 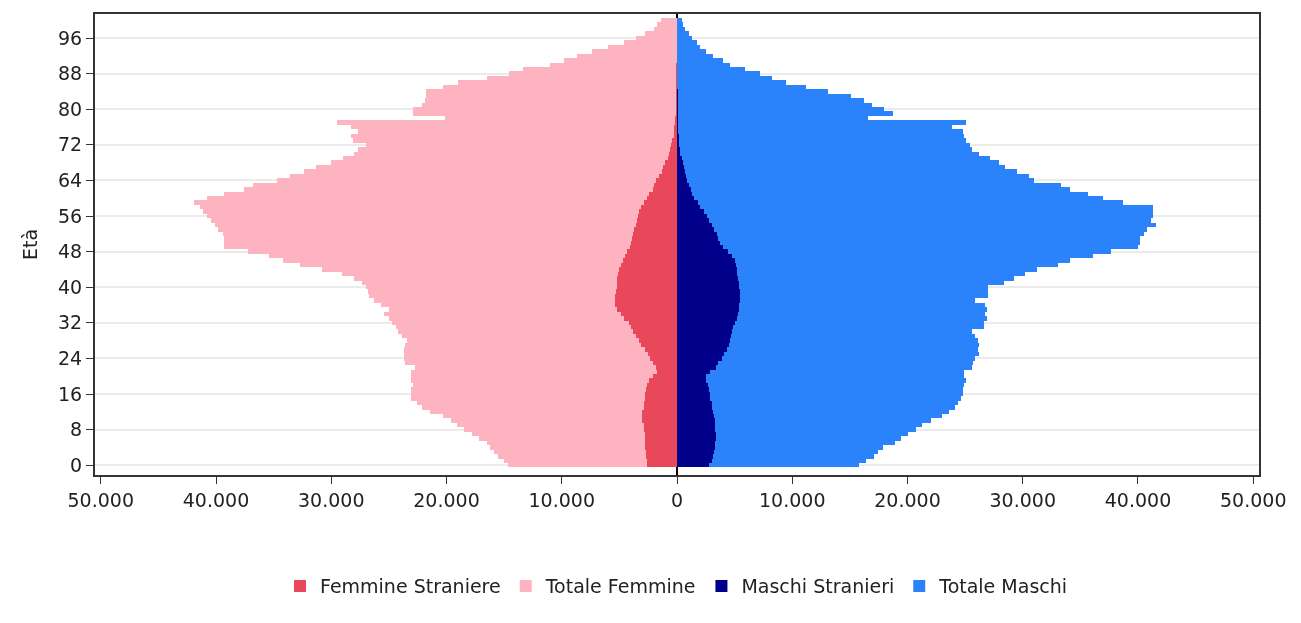 I want to click on y-tick-label: 0, so click(x=76, y=464).